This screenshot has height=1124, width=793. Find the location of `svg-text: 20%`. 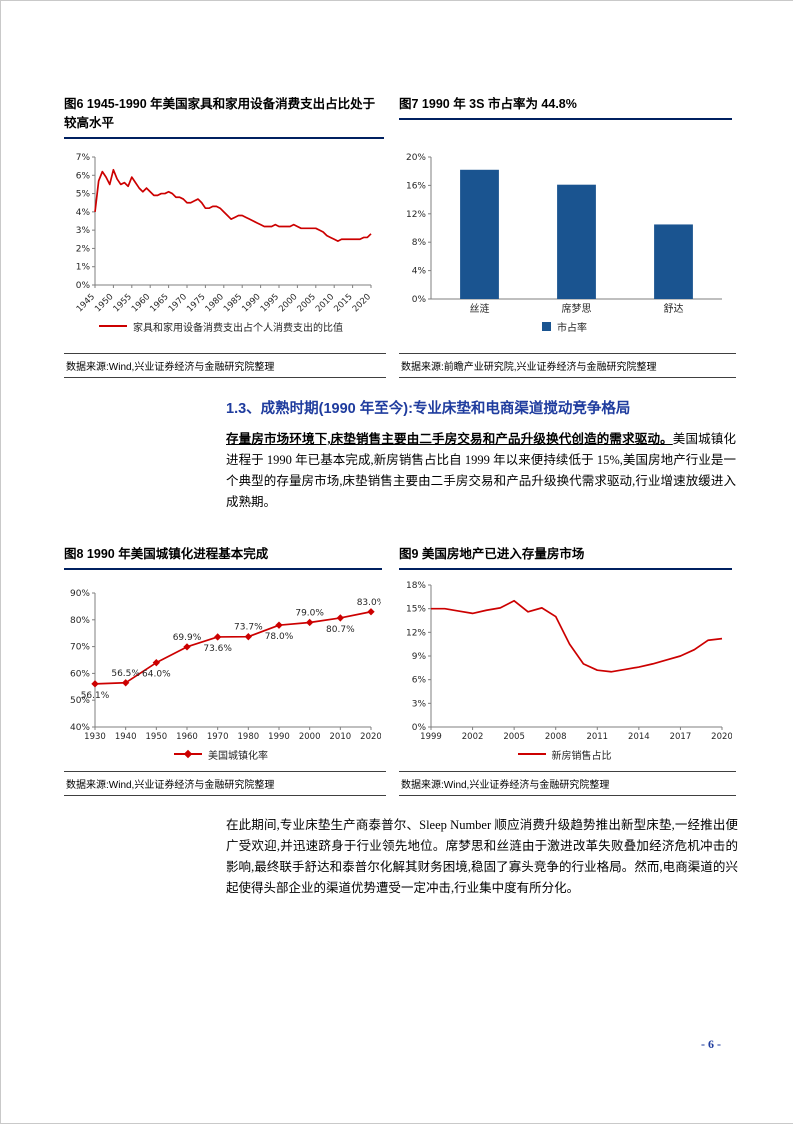

svg-text: 20% is located at coordinates (416, 158).